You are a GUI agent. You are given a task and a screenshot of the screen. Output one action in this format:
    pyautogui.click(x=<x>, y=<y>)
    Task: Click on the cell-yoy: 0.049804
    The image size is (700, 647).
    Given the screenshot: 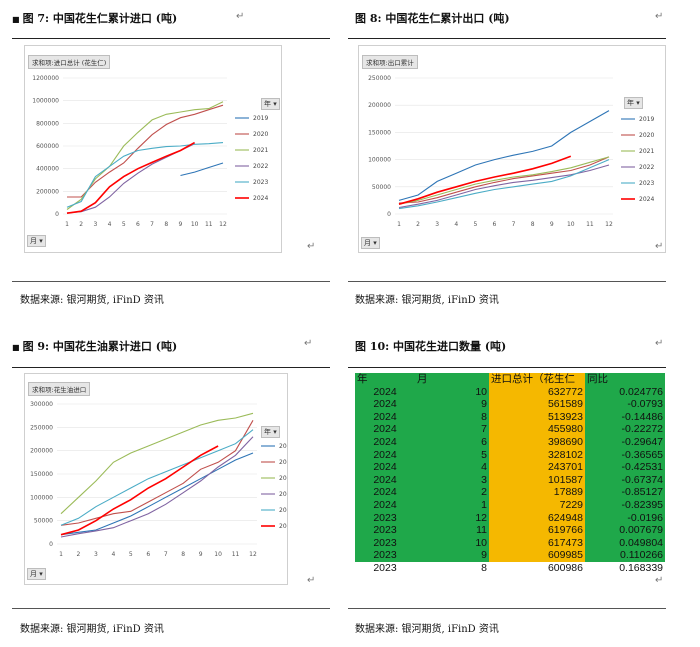 What is the action you would take?
    pyautogui.click(x=625, y=543)
    